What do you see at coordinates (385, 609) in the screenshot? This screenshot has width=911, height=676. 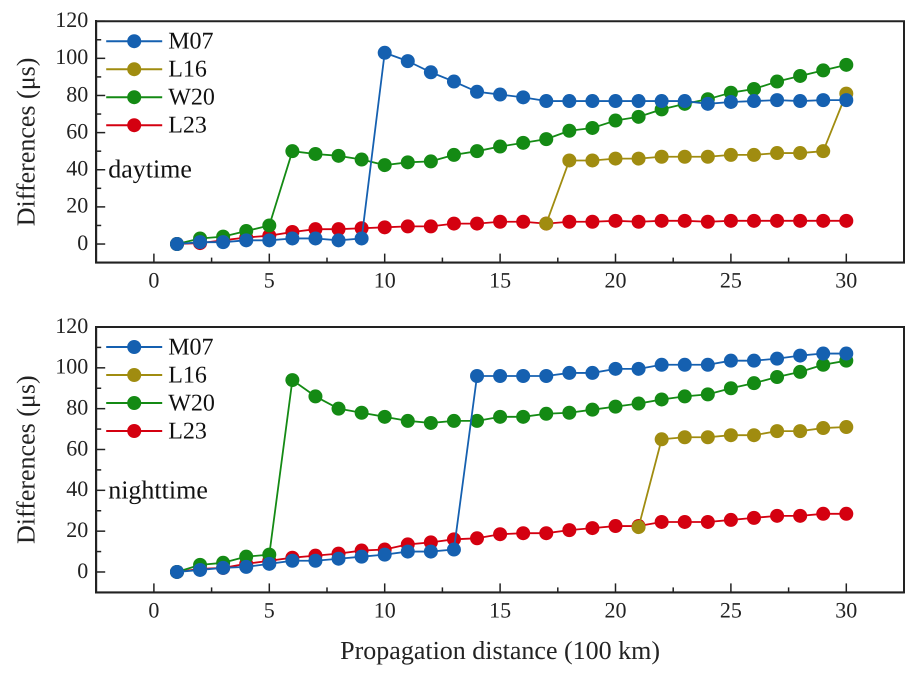 I see `x-tick-label: 10` at bounding box center [385, 609].